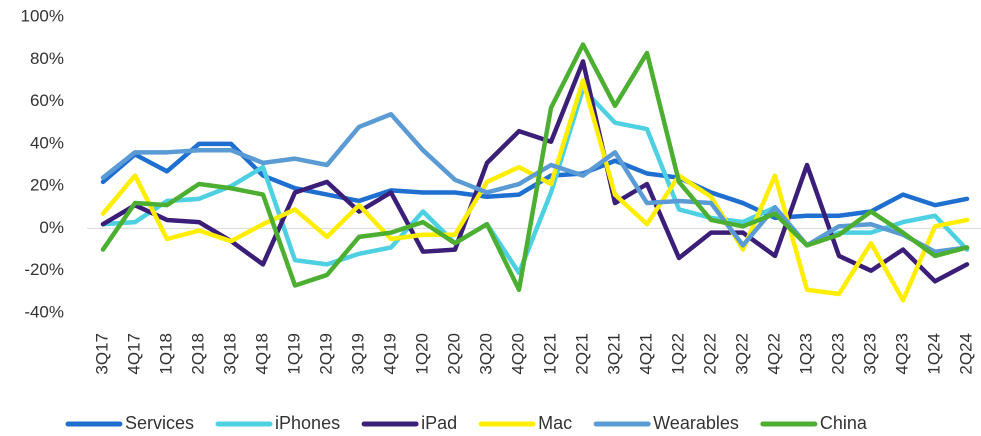 Image resolution: width=981 pixels, height=436 pixels. What do you see at coordinates (773, 354) in the screenshot?
I see `x-tick-label: 4Q22` at bounding box center [773, 354].